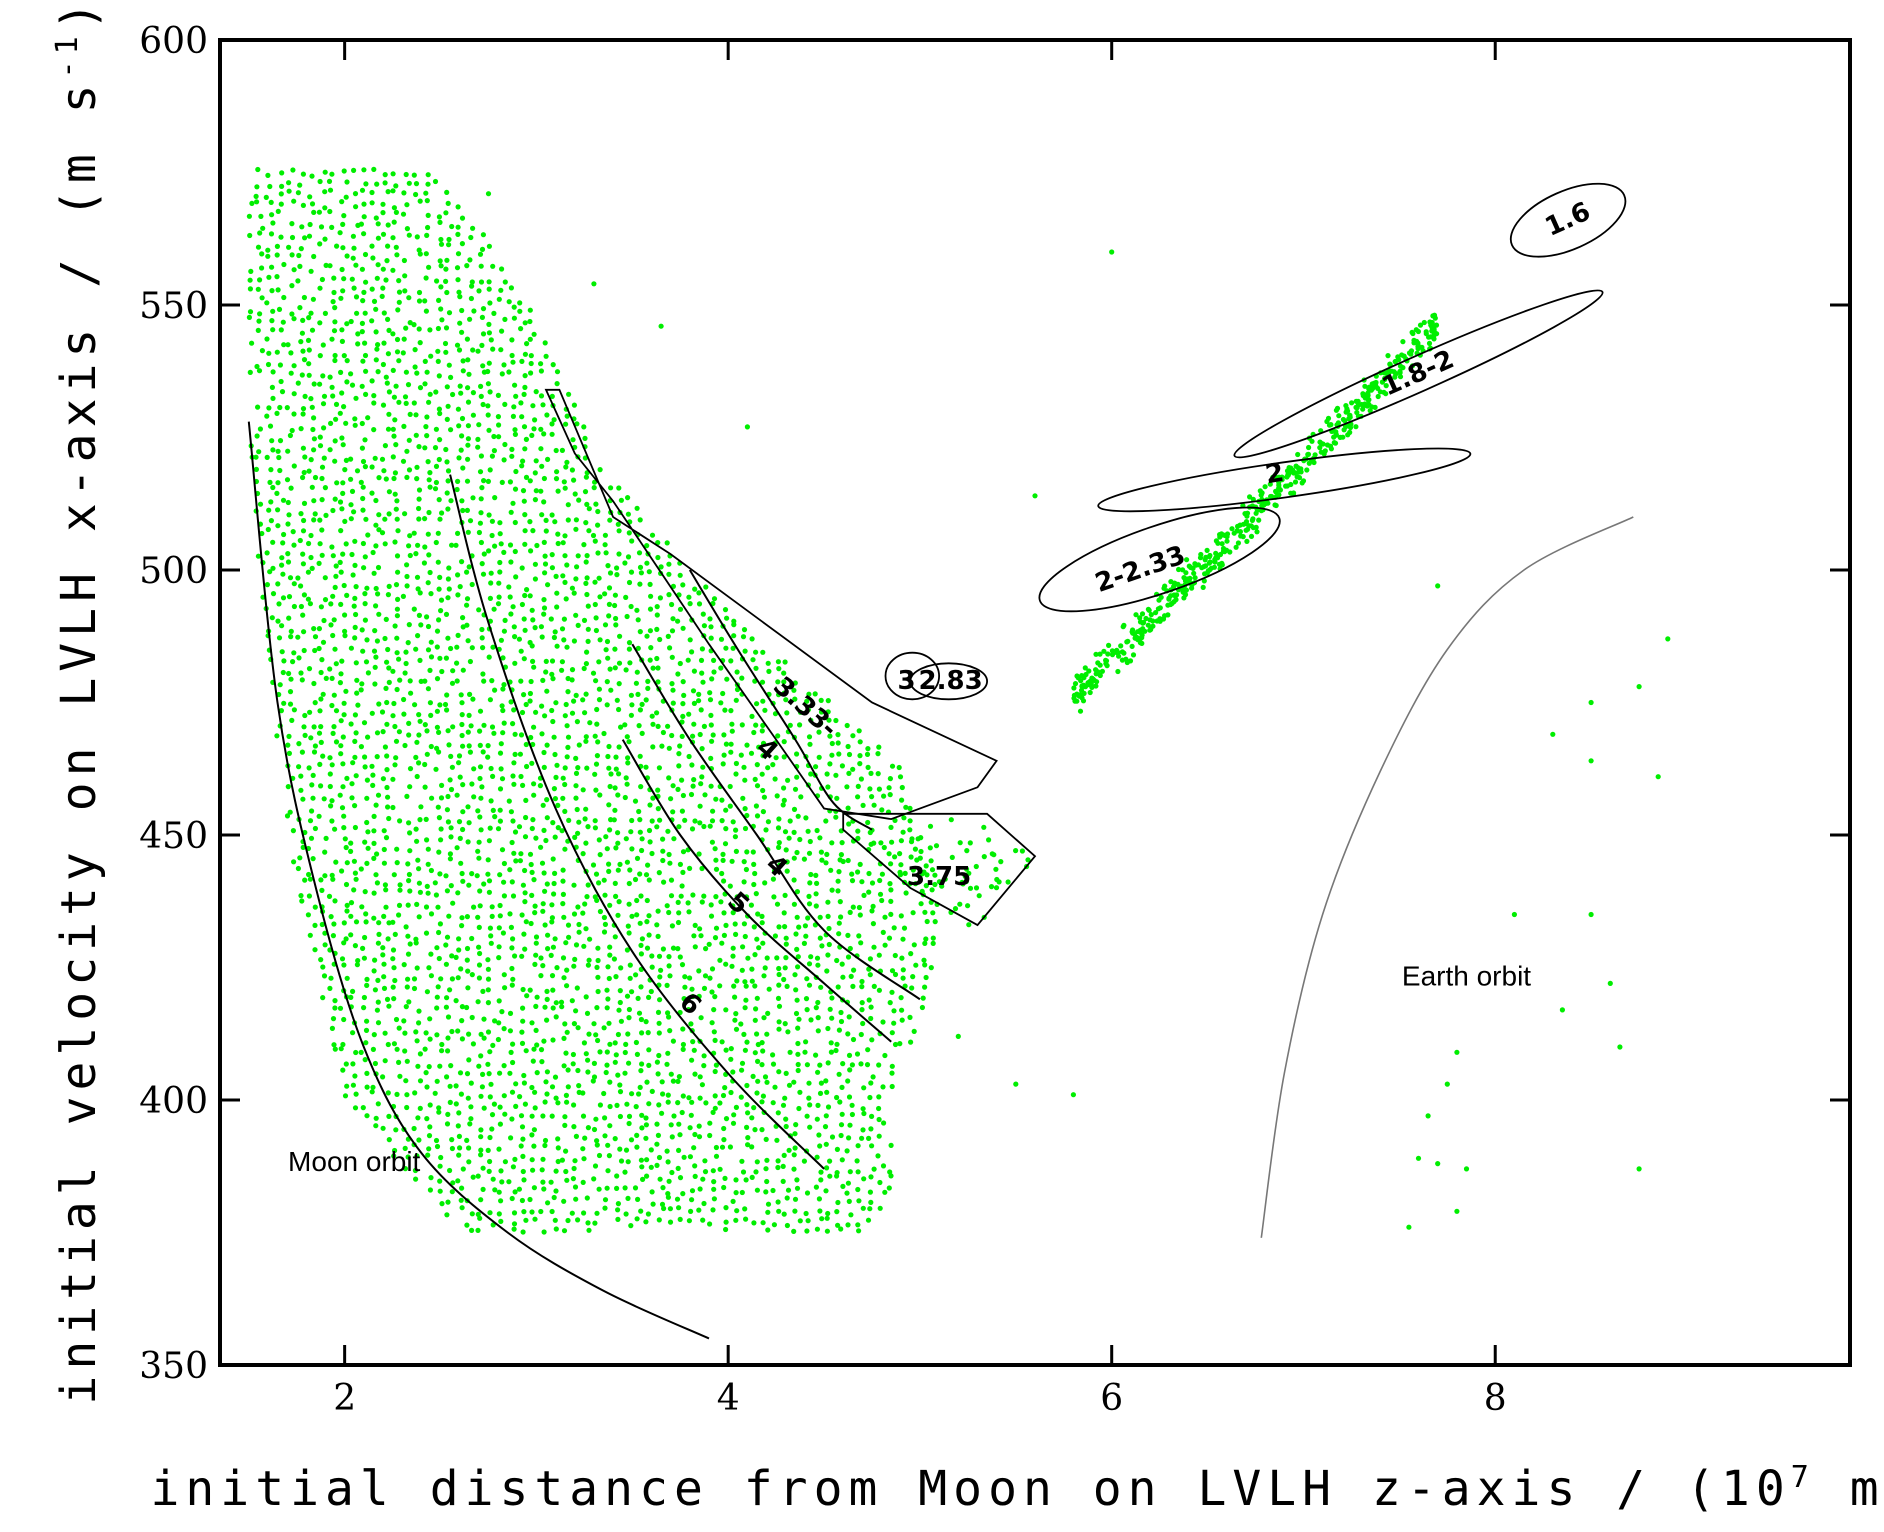  I want to click on earth-orbit-curve, so click(1447, 877).